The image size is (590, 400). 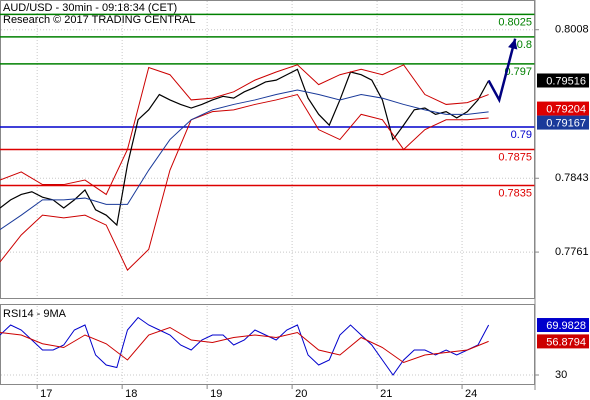 What do you see at coordinates (572, 30) in the screenshot?
I see `y-tick-label: 0.8008` at bounding box center [572, 30].